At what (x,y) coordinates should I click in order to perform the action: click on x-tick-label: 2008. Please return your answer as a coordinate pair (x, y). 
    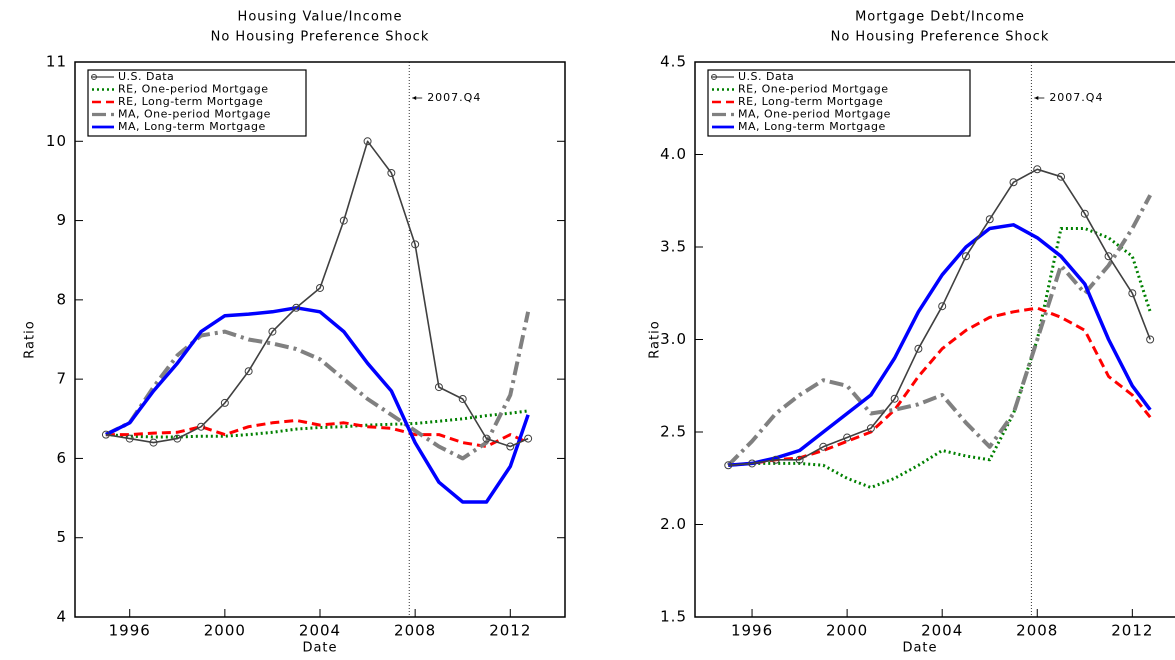
    Looking at the image, I should click on (415, 631).